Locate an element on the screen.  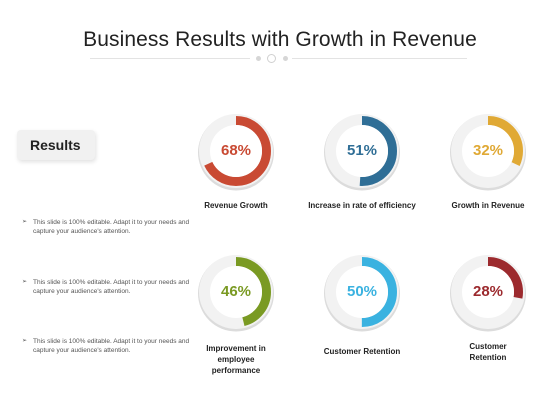
metric-label: Increase in rate of efficiency is located at coordinates (362, 205).